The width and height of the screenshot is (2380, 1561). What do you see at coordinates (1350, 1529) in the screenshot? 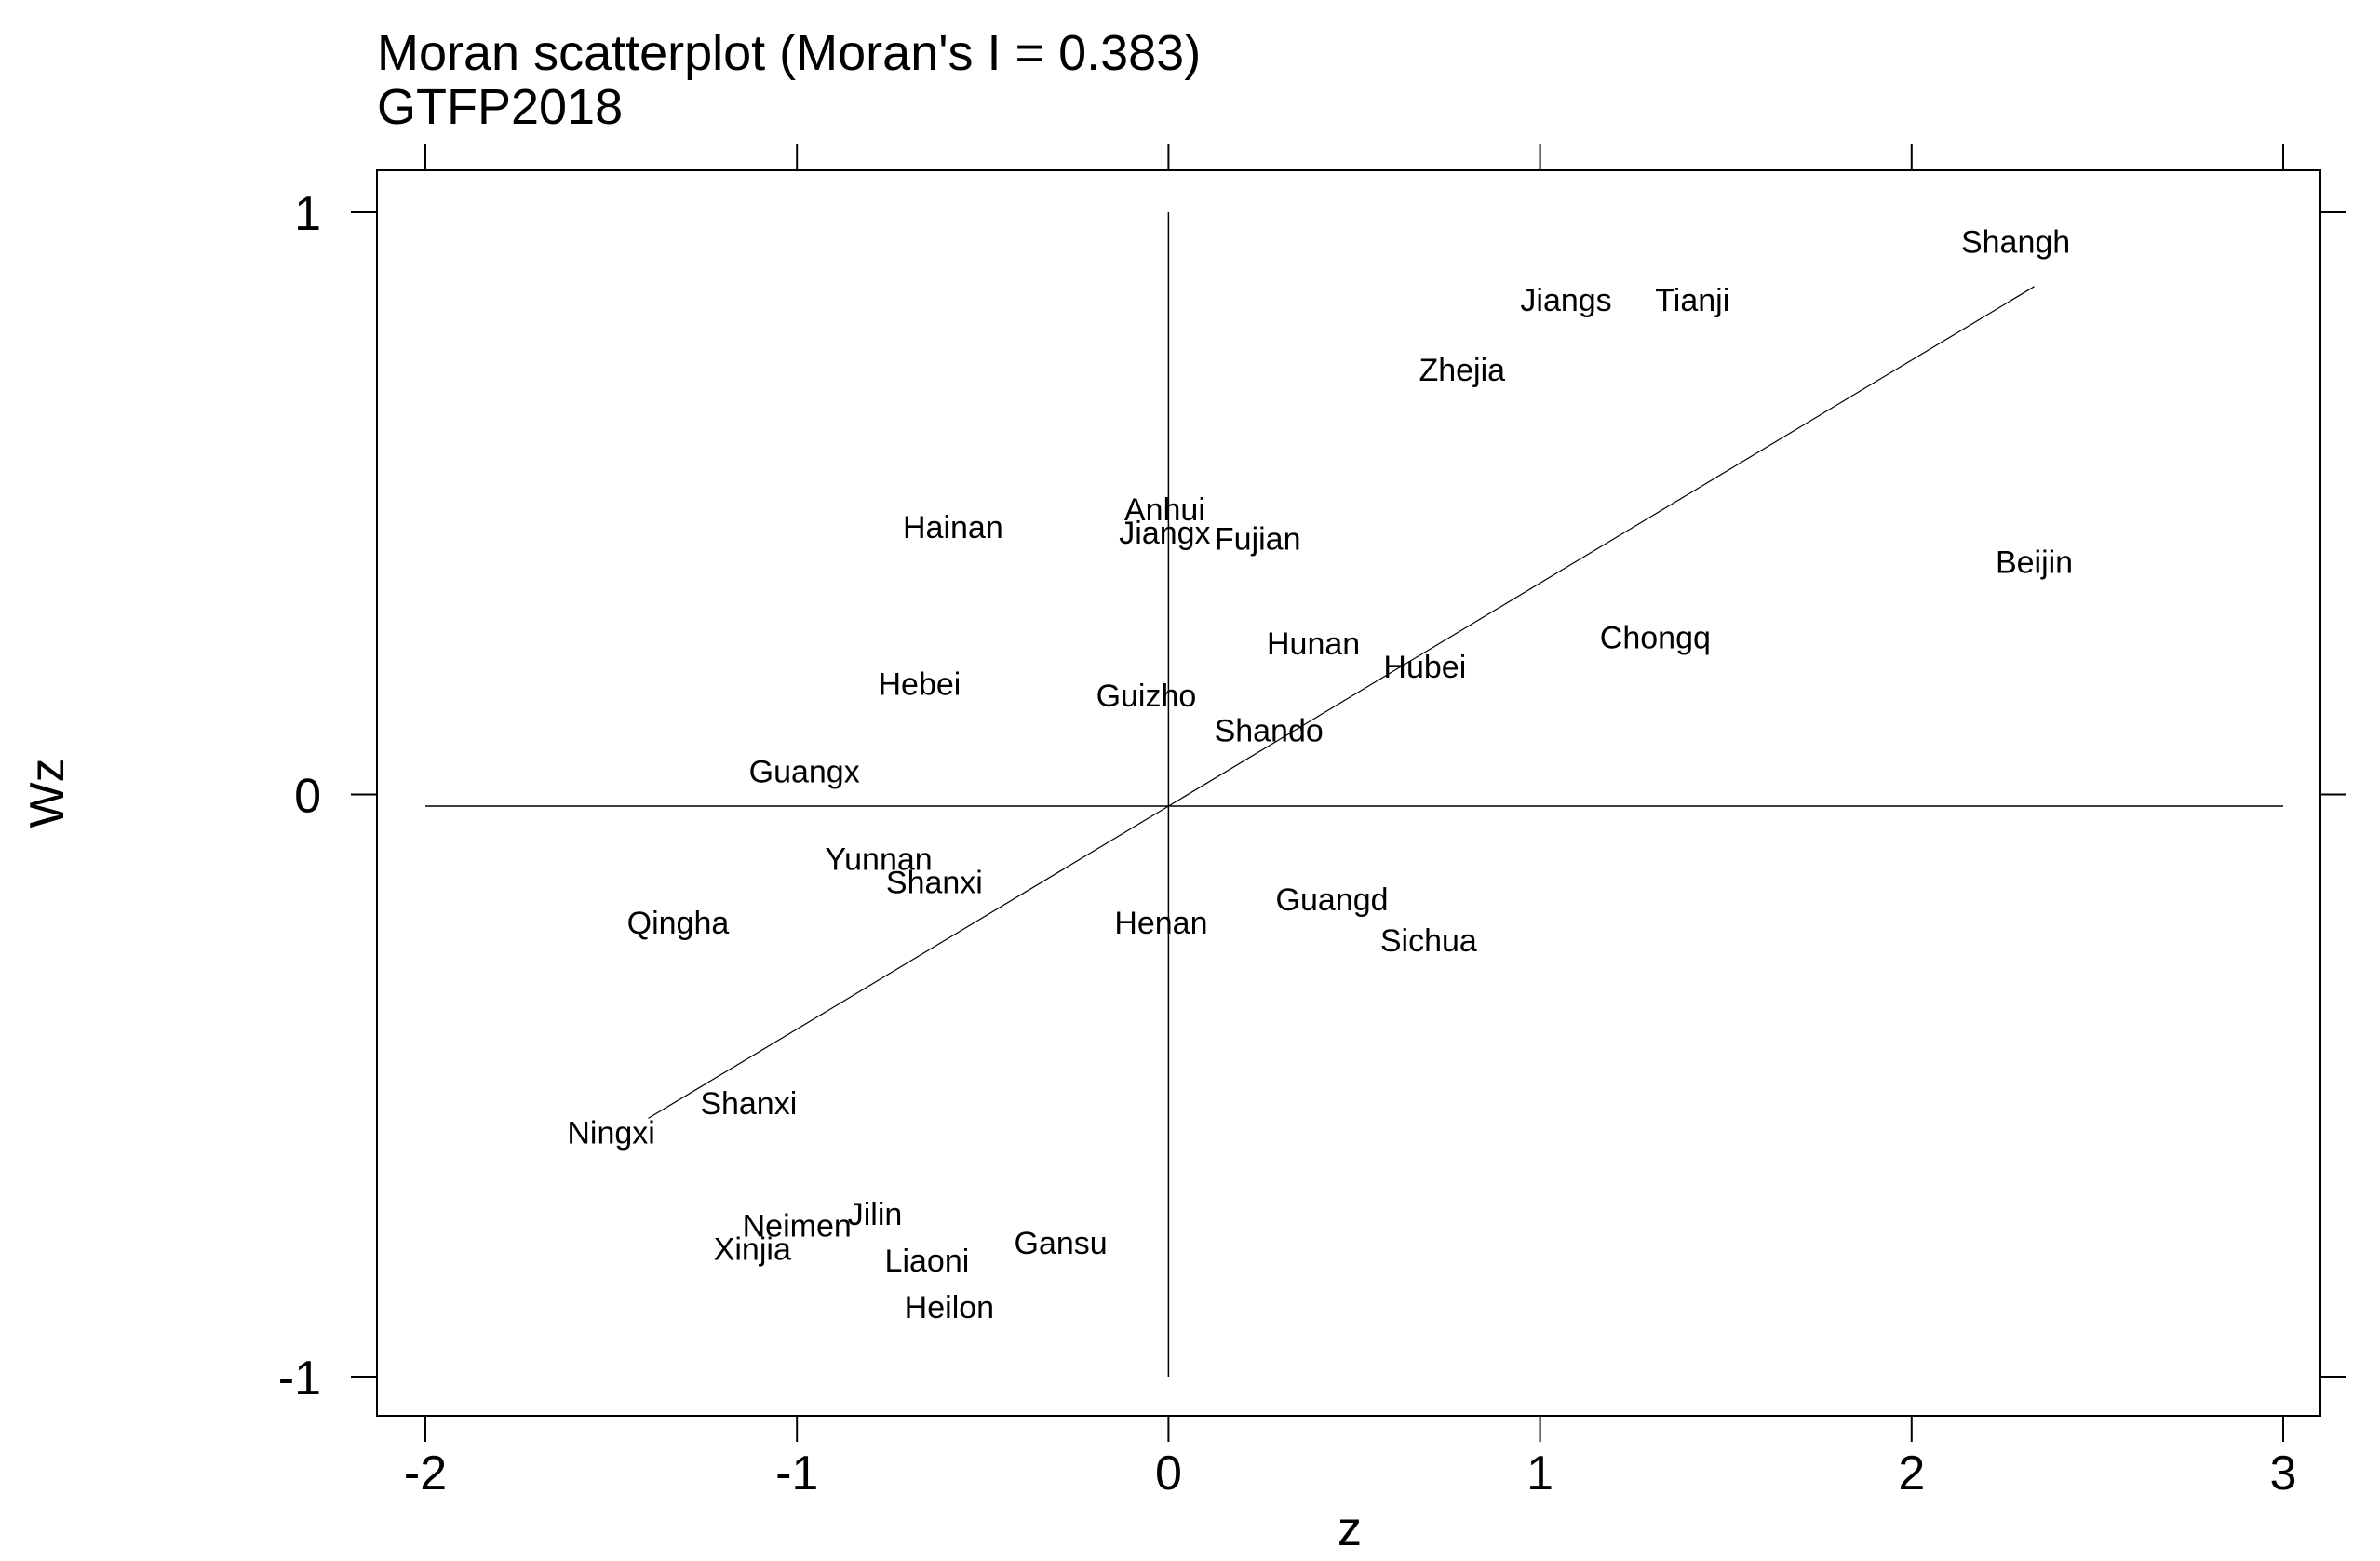
I see `x-axis-label: z` at bounding box center [1350, 1529].